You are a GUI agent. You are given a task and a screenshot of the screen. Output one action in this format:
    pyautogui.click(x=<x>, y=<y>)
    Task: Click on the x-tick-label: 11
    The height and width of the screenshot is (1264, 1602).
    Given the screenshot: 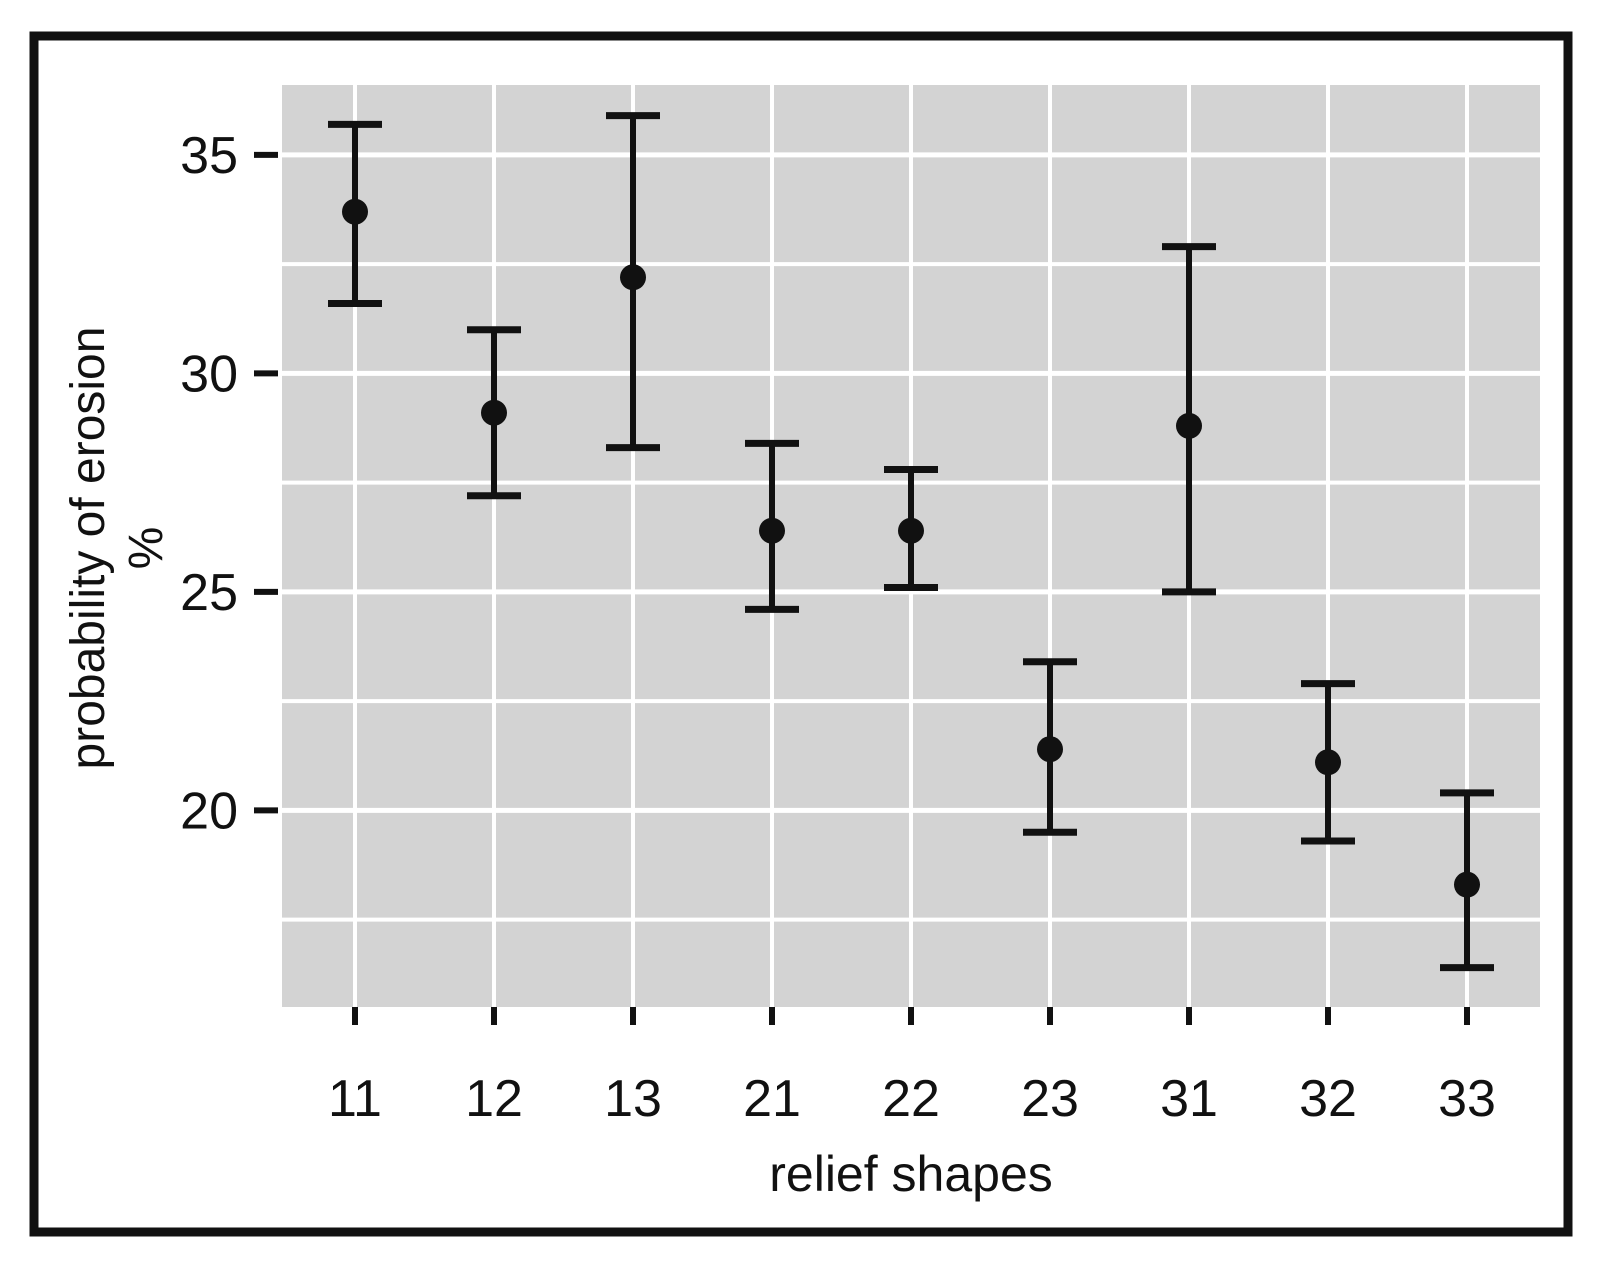 What is the action you would take?
    pyautogui.click(x=355, y=1099)
    